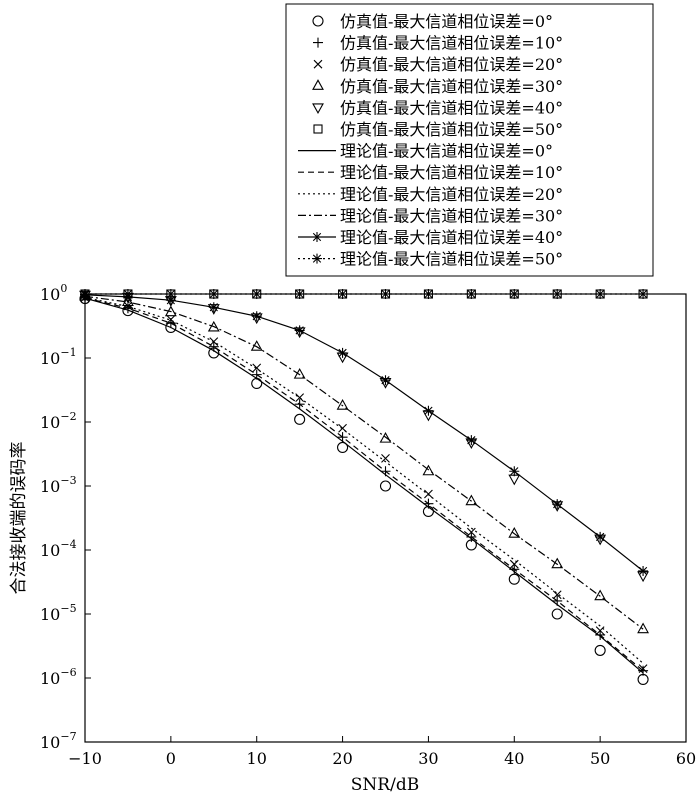  What do you see at coordinates (85, 758) in the screenshot?
I see `x-tick-label: −10` at bounding box center [85, 758].